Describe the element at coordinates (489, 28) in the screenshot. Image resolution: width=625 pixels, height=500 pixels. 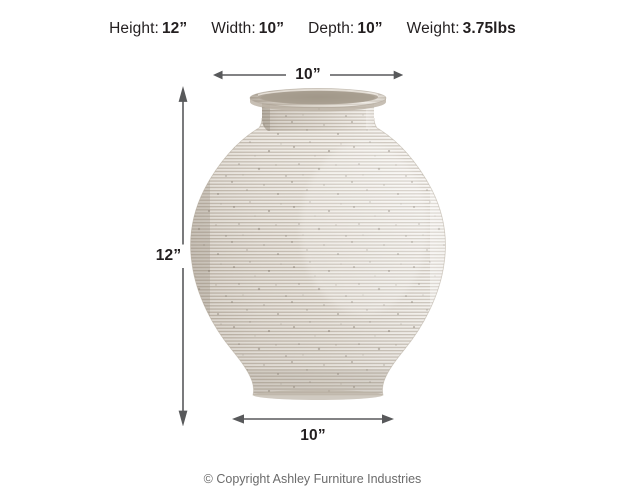
I see `spec-weight-value: 3.75lbs` at that location.